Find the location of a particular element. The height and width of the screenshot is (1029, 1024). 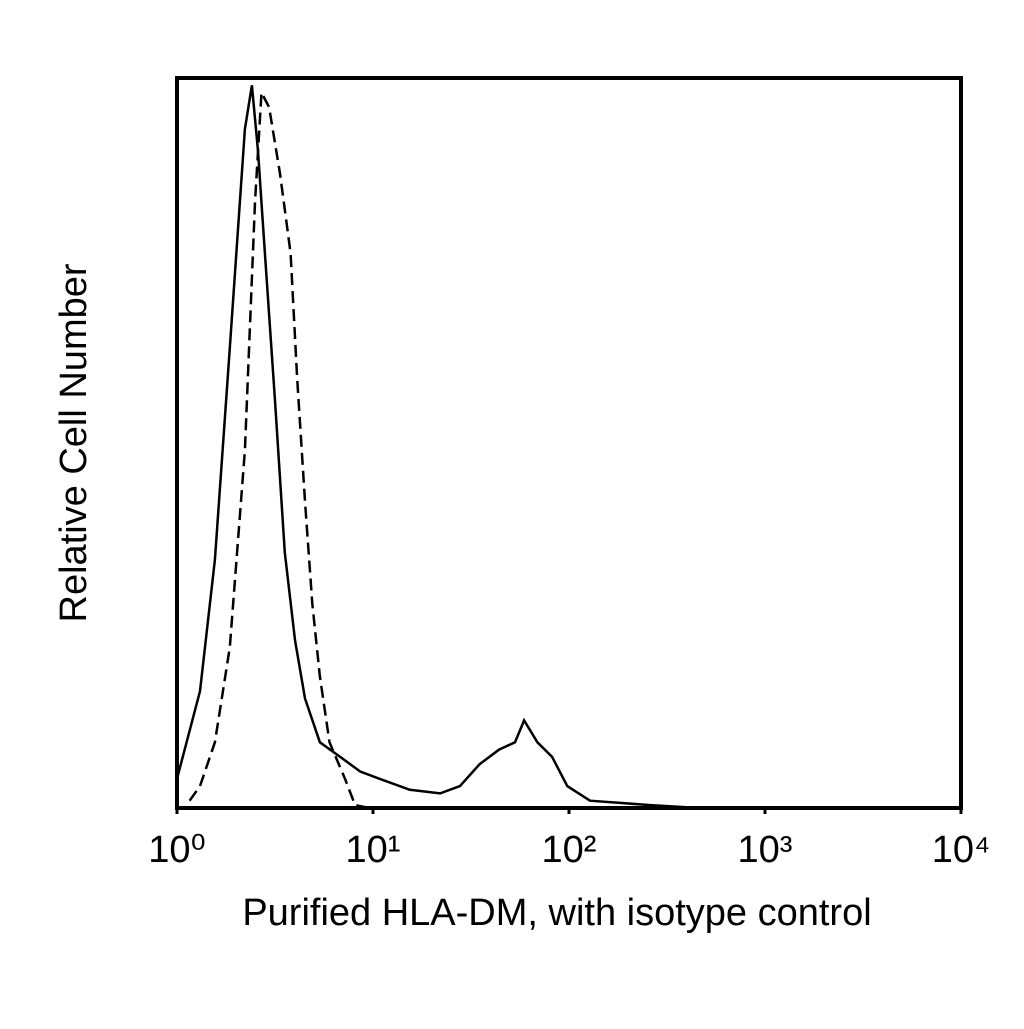

x-tick-label: 10⁴ is located at coordinates (961, 850).